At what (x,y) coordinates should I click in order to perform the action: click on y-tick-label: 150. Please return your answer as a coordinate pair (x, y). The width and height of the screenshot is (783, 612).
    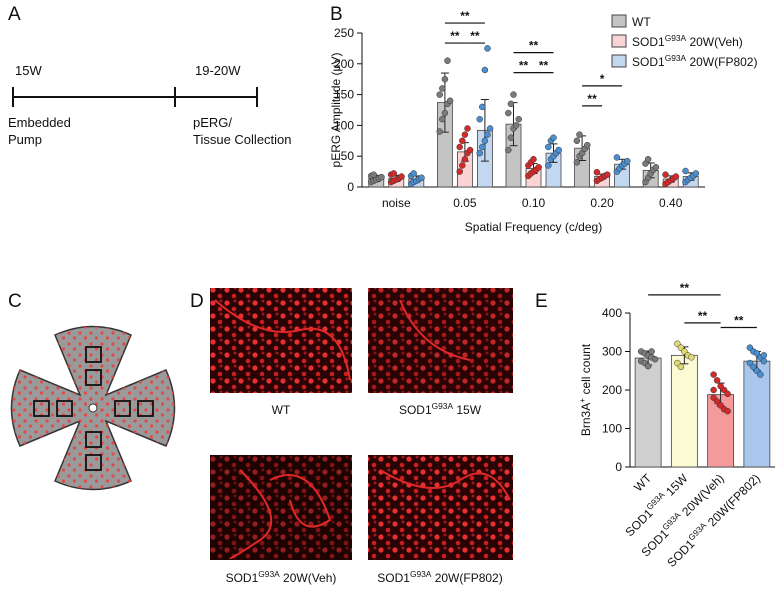
    Looking at the image, I should click on (344, 95).